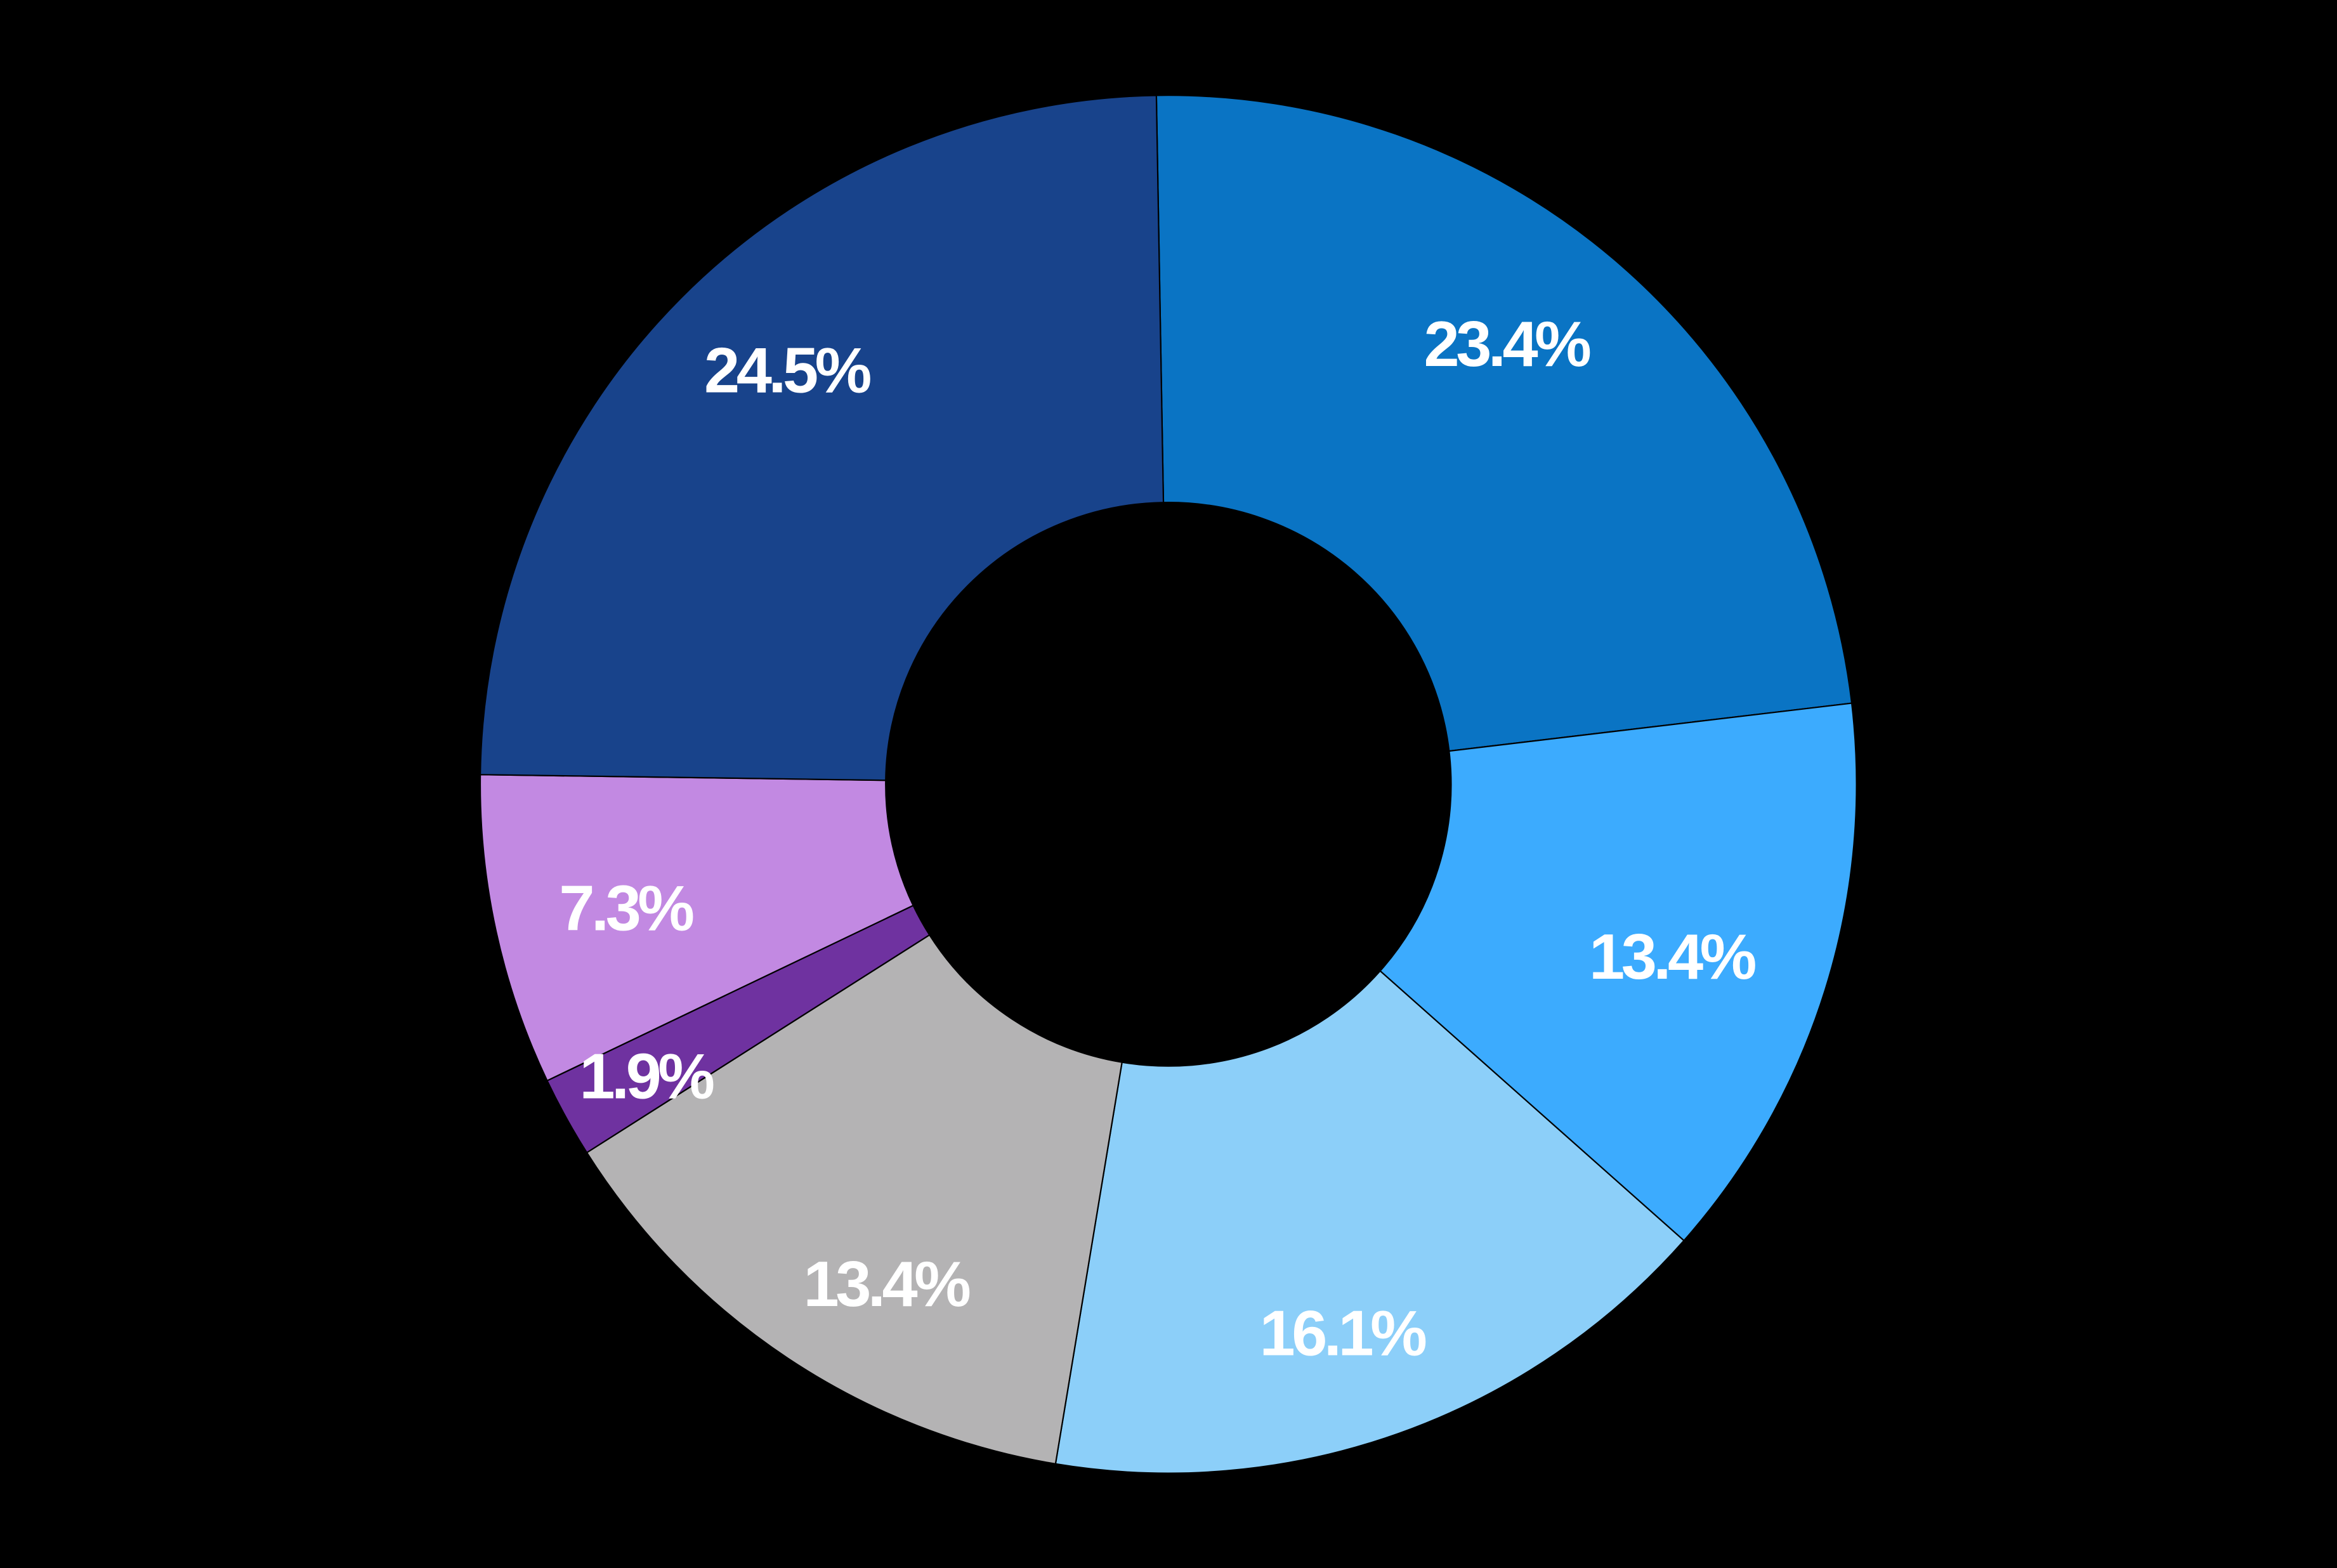 This screenshot has height=1568, width=2337. What do you see at coordinates (1507, 344) in the screenshot?
I see `svg-text: 23.4%` at bounding box center [1507, 344].